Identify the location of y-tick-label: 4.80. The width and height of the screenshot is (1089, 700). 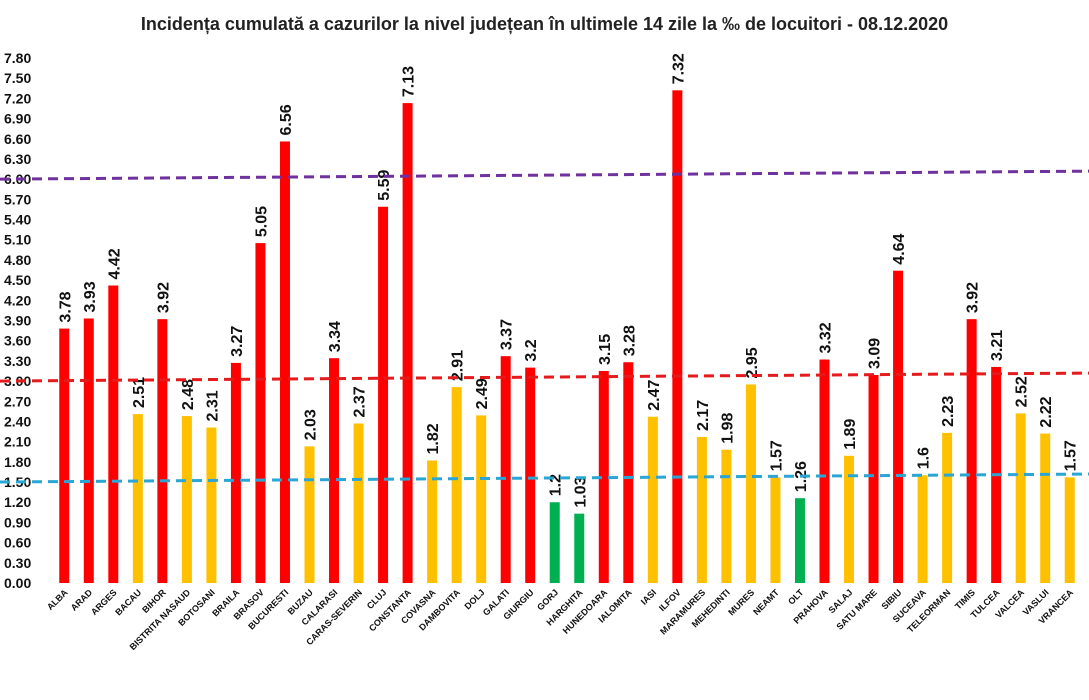
(17, 260).